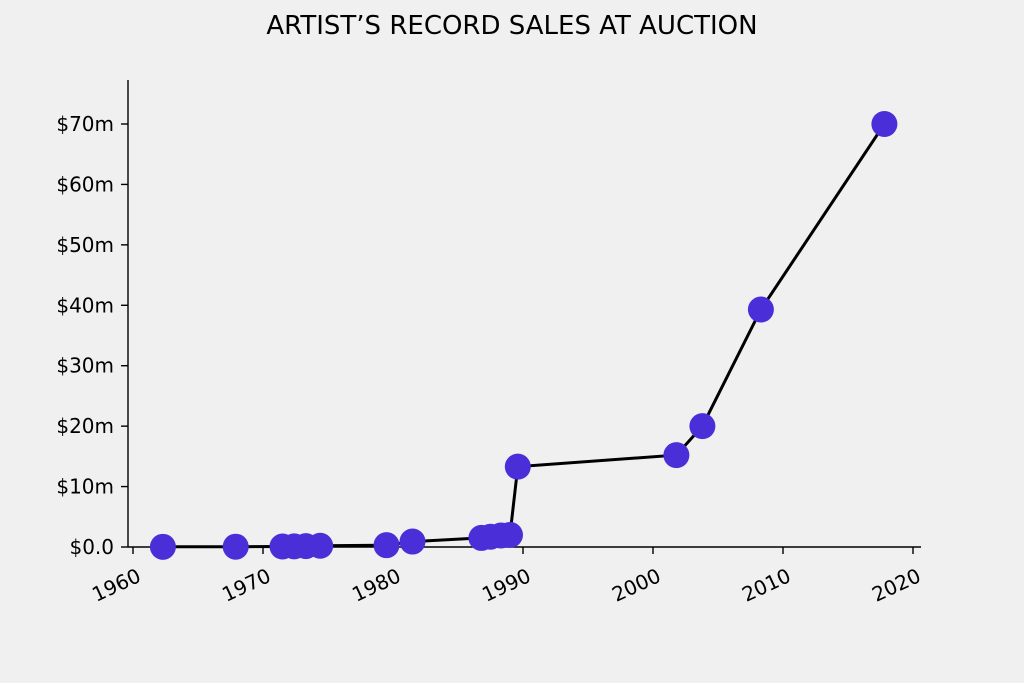 This screenshot has height=683, width=1024. Describe the element at coordinates (85, 245) in the screenshot. I see `y-tick-label: $50m` at that location.